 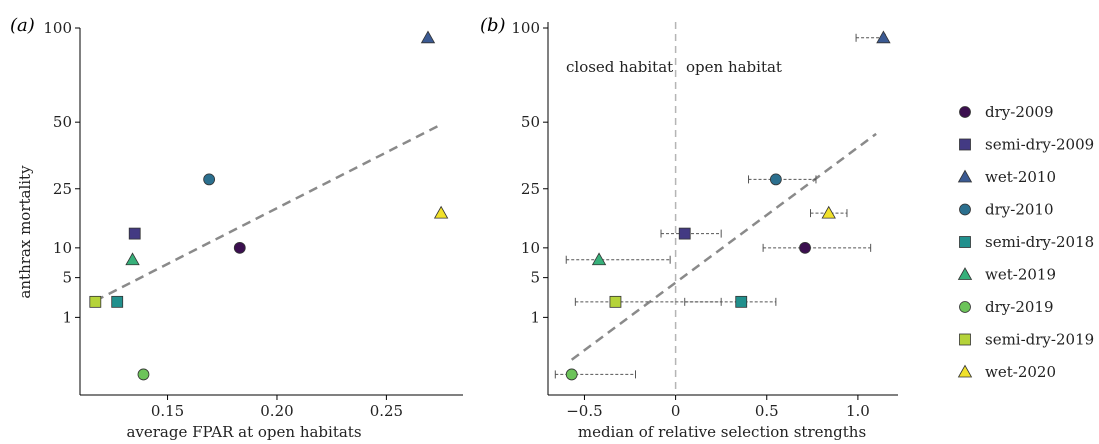 I want to click on legend-item: semi-dry-2018, so click(x=1026, y=242).